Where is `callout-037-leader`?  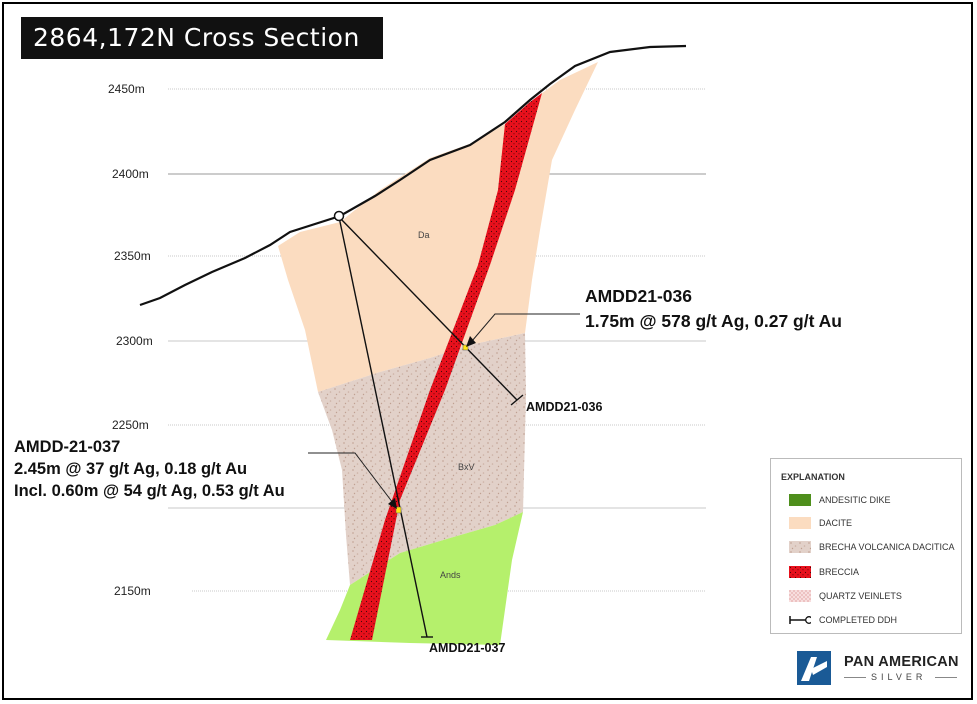
callout-037-leader is located at coordinates (351, 478).